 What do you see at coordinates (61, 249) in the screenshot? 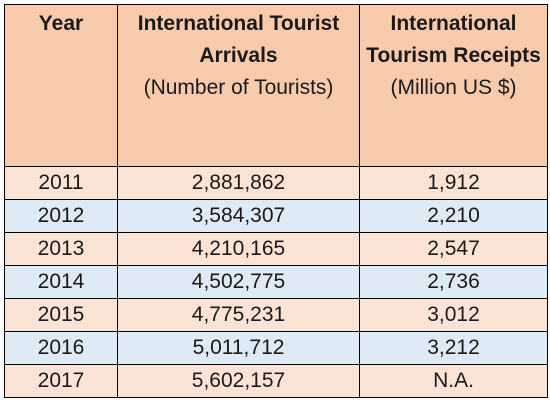
I see `cell-year: 2013` at bounding box center [61, 249].